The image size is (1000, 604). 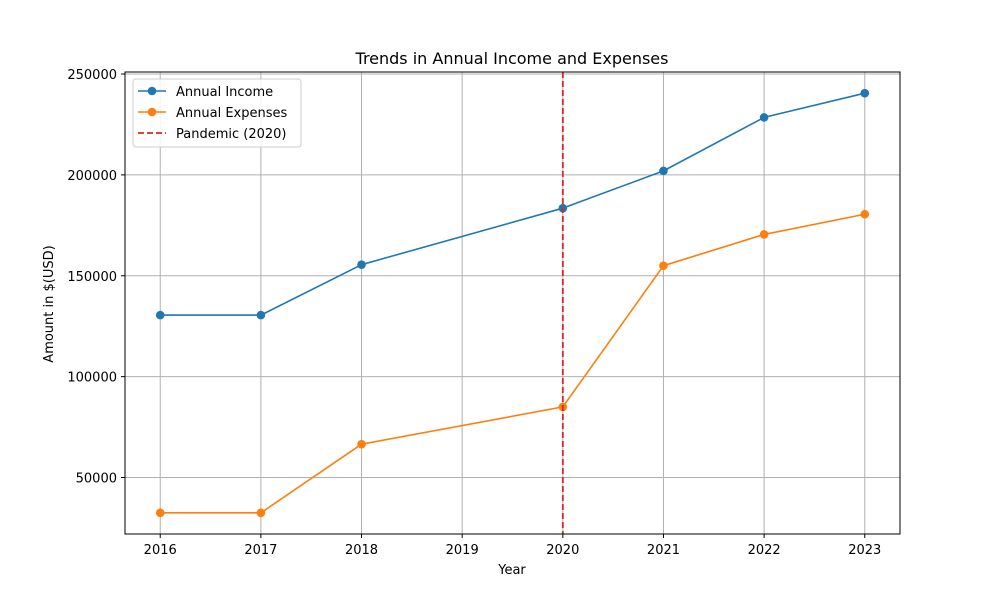 What do you see at coordinates (92, 378) in the screenshot?
I see `y-tick-label: 100000` at bounding box center [92, 378].